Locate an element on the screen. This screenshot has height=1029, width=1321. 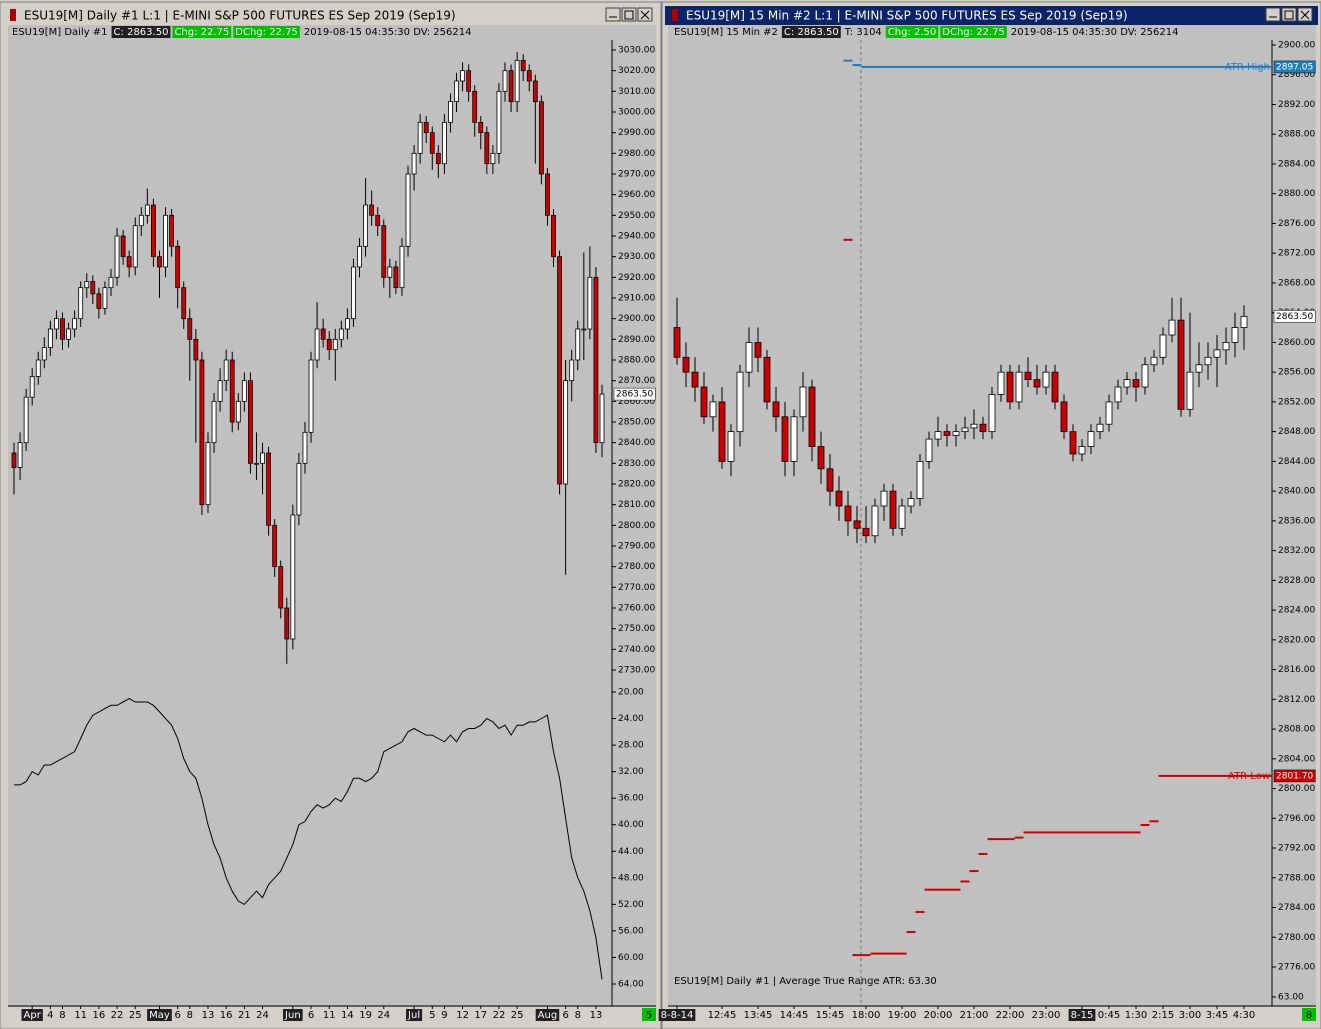
x-tick-label: 22 is located at coordinates (499, 1015).